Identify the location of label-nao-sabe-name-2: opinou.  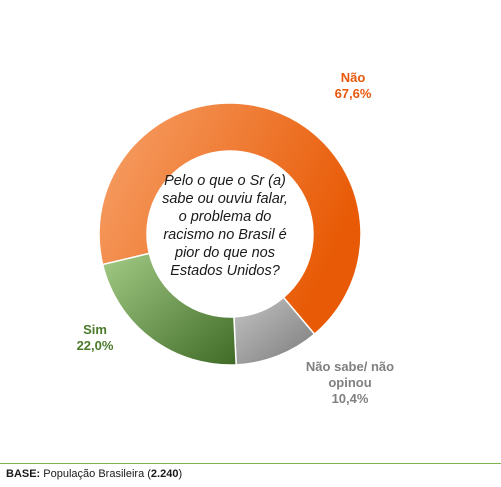
(350, 382).